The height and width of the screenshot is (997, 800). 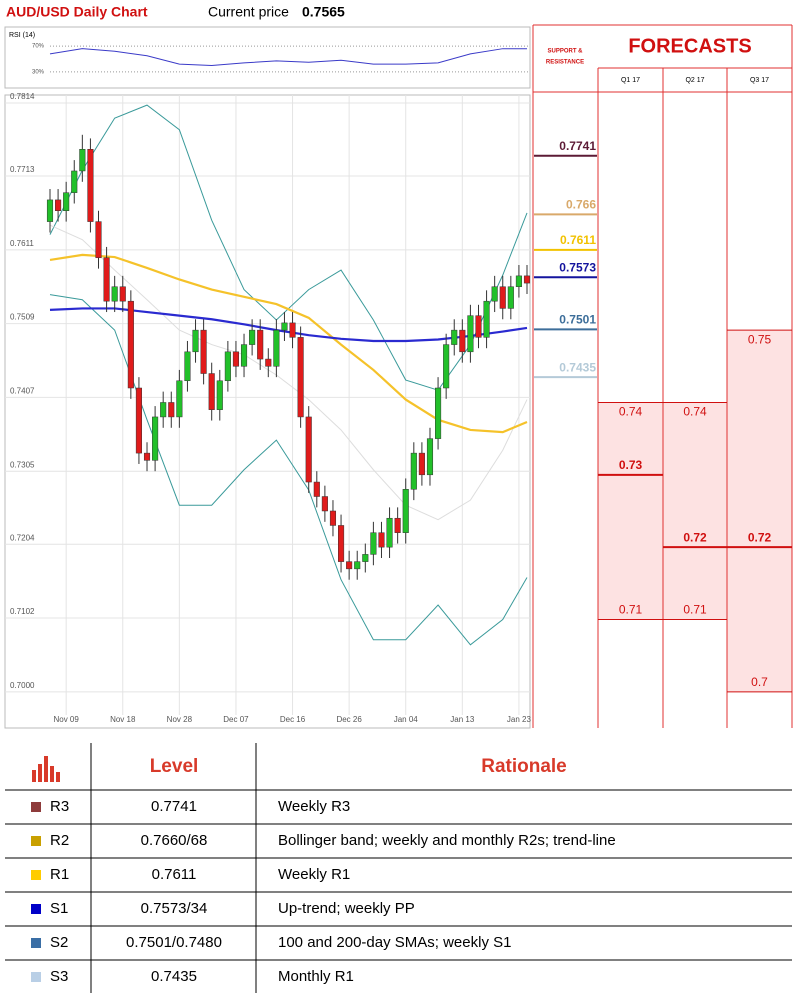 What do you see at coordinates (174, 840) in the screenshot?
I see `level-value: 0.7660/68` at bounding box center [174, 840].